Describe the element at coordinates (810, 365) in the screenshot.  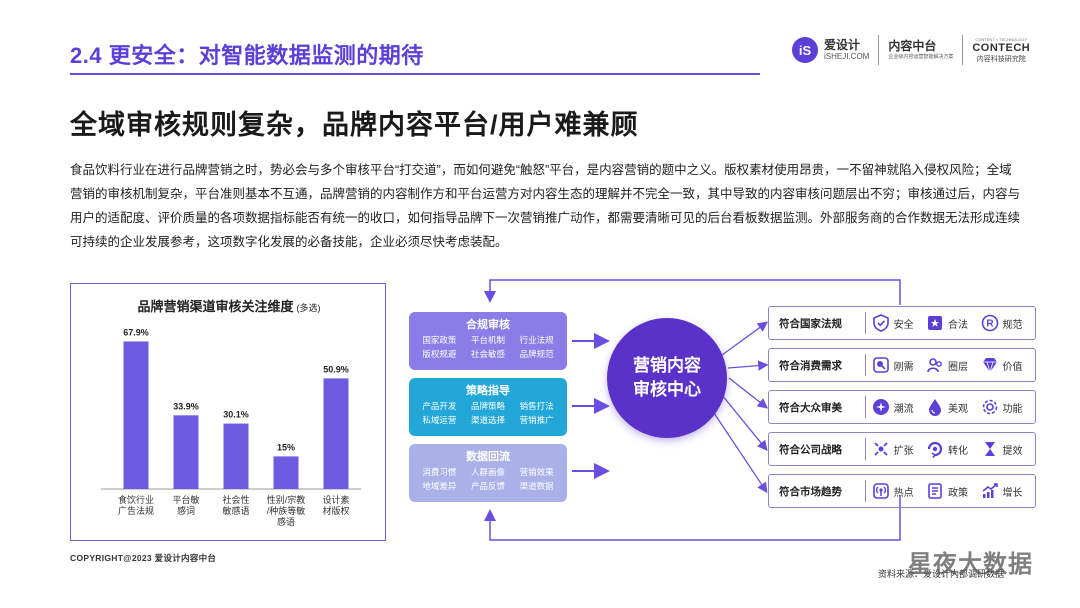
I see `requirement-label: 符合消费需求` at that location.